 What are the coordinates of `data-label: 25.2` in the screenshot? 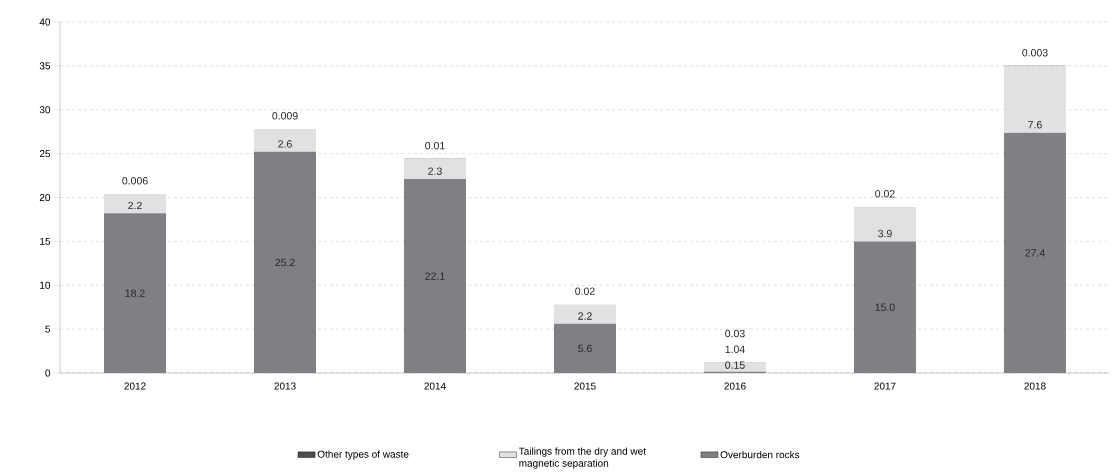 It's located at (285, 262).